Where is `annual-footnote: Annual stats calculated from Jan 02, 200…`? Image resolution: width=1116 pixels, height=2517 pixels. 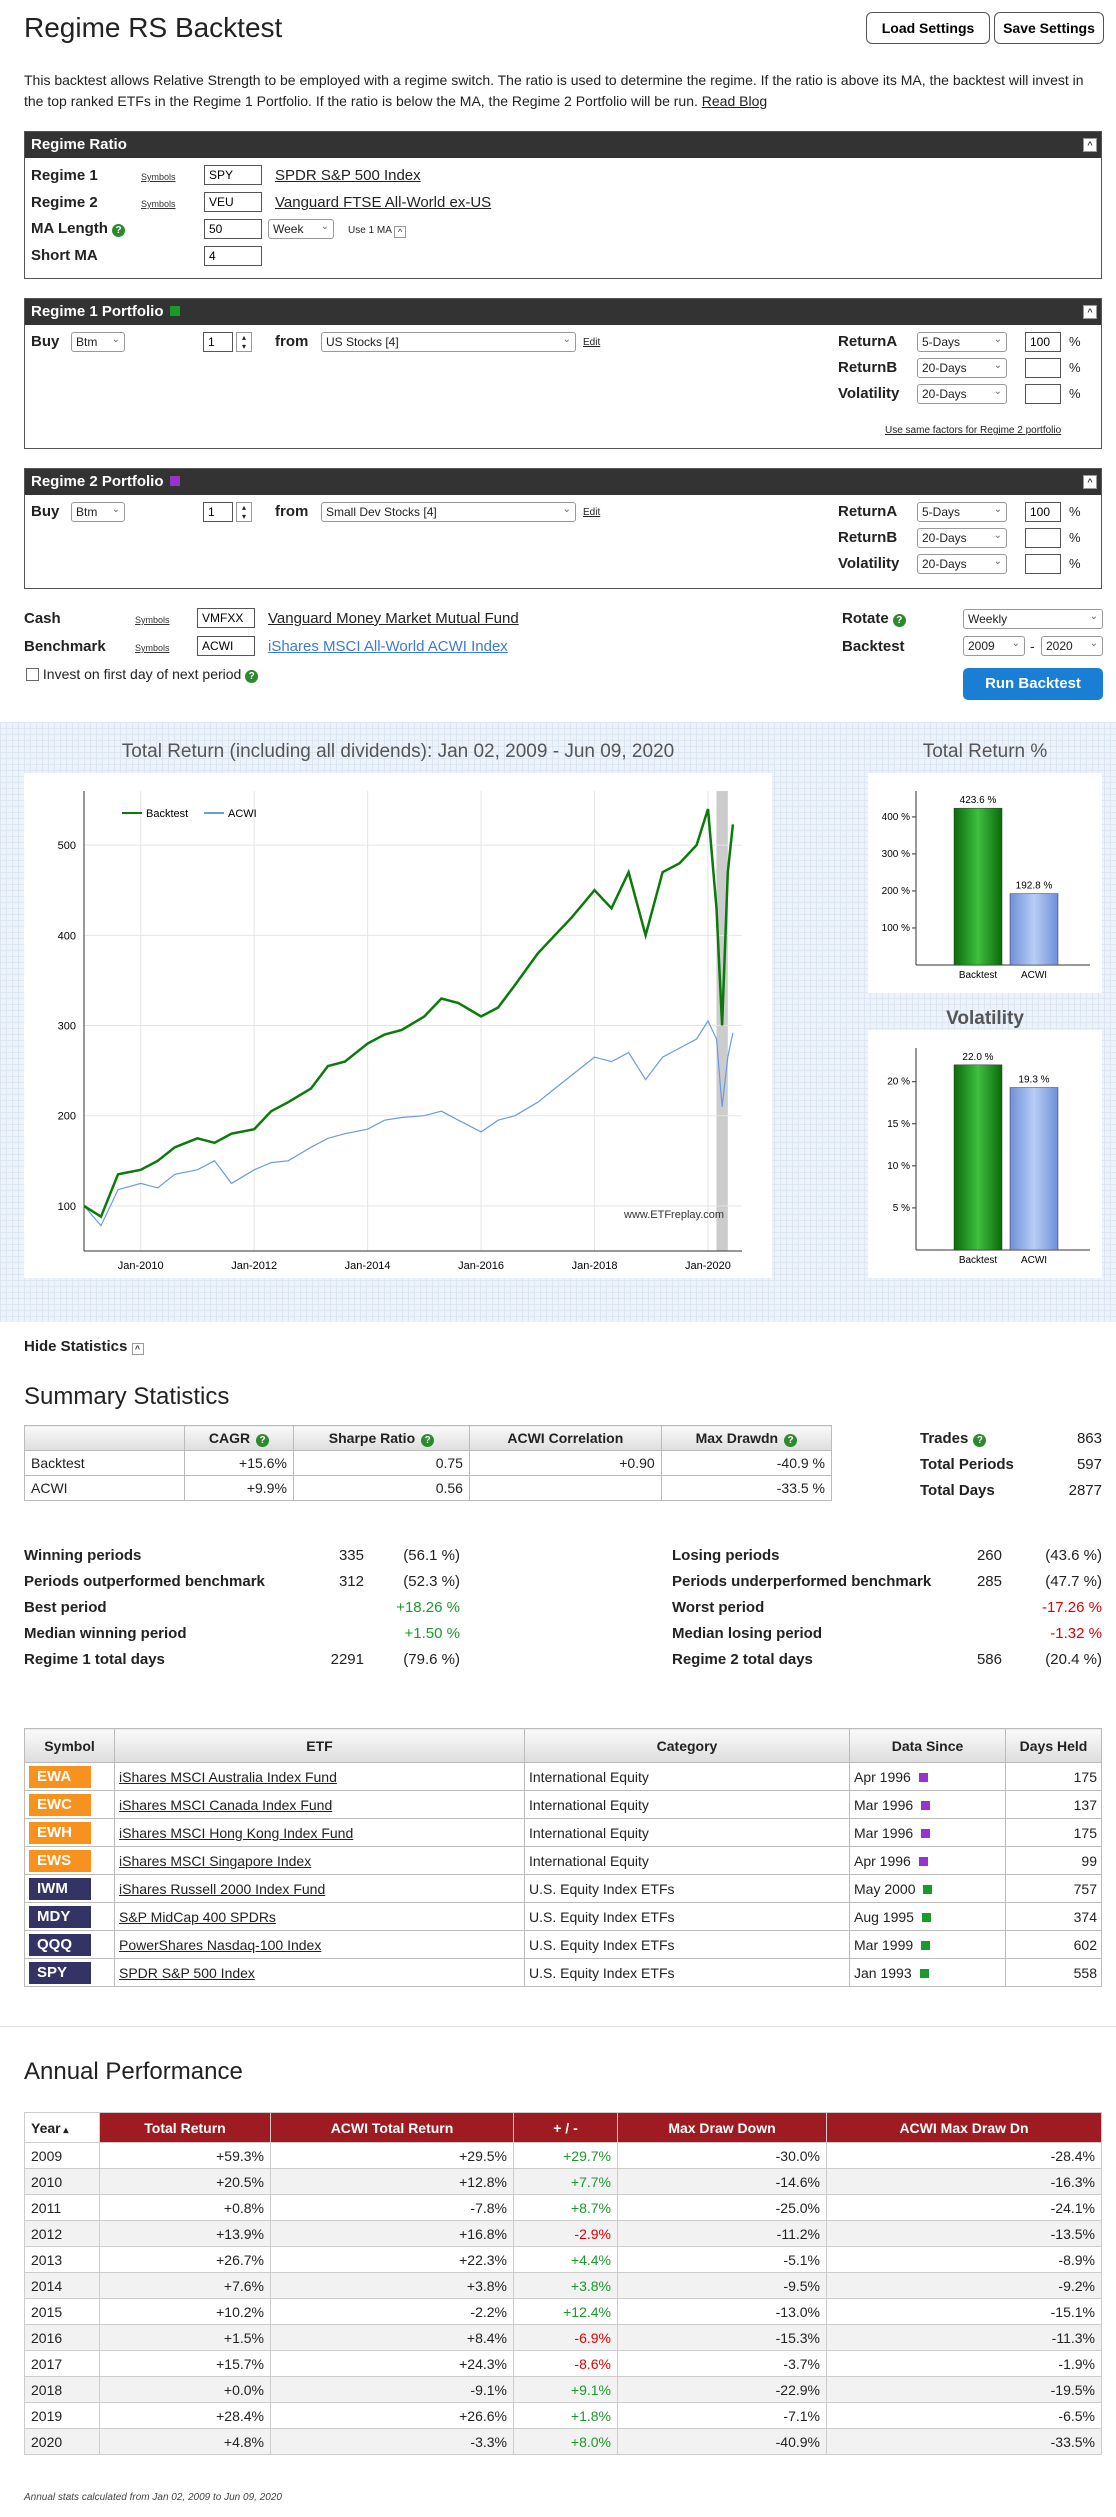
annual-footnote: Annual stats calculated from Jan 02, 200… is located at coordinates (153, 2497).